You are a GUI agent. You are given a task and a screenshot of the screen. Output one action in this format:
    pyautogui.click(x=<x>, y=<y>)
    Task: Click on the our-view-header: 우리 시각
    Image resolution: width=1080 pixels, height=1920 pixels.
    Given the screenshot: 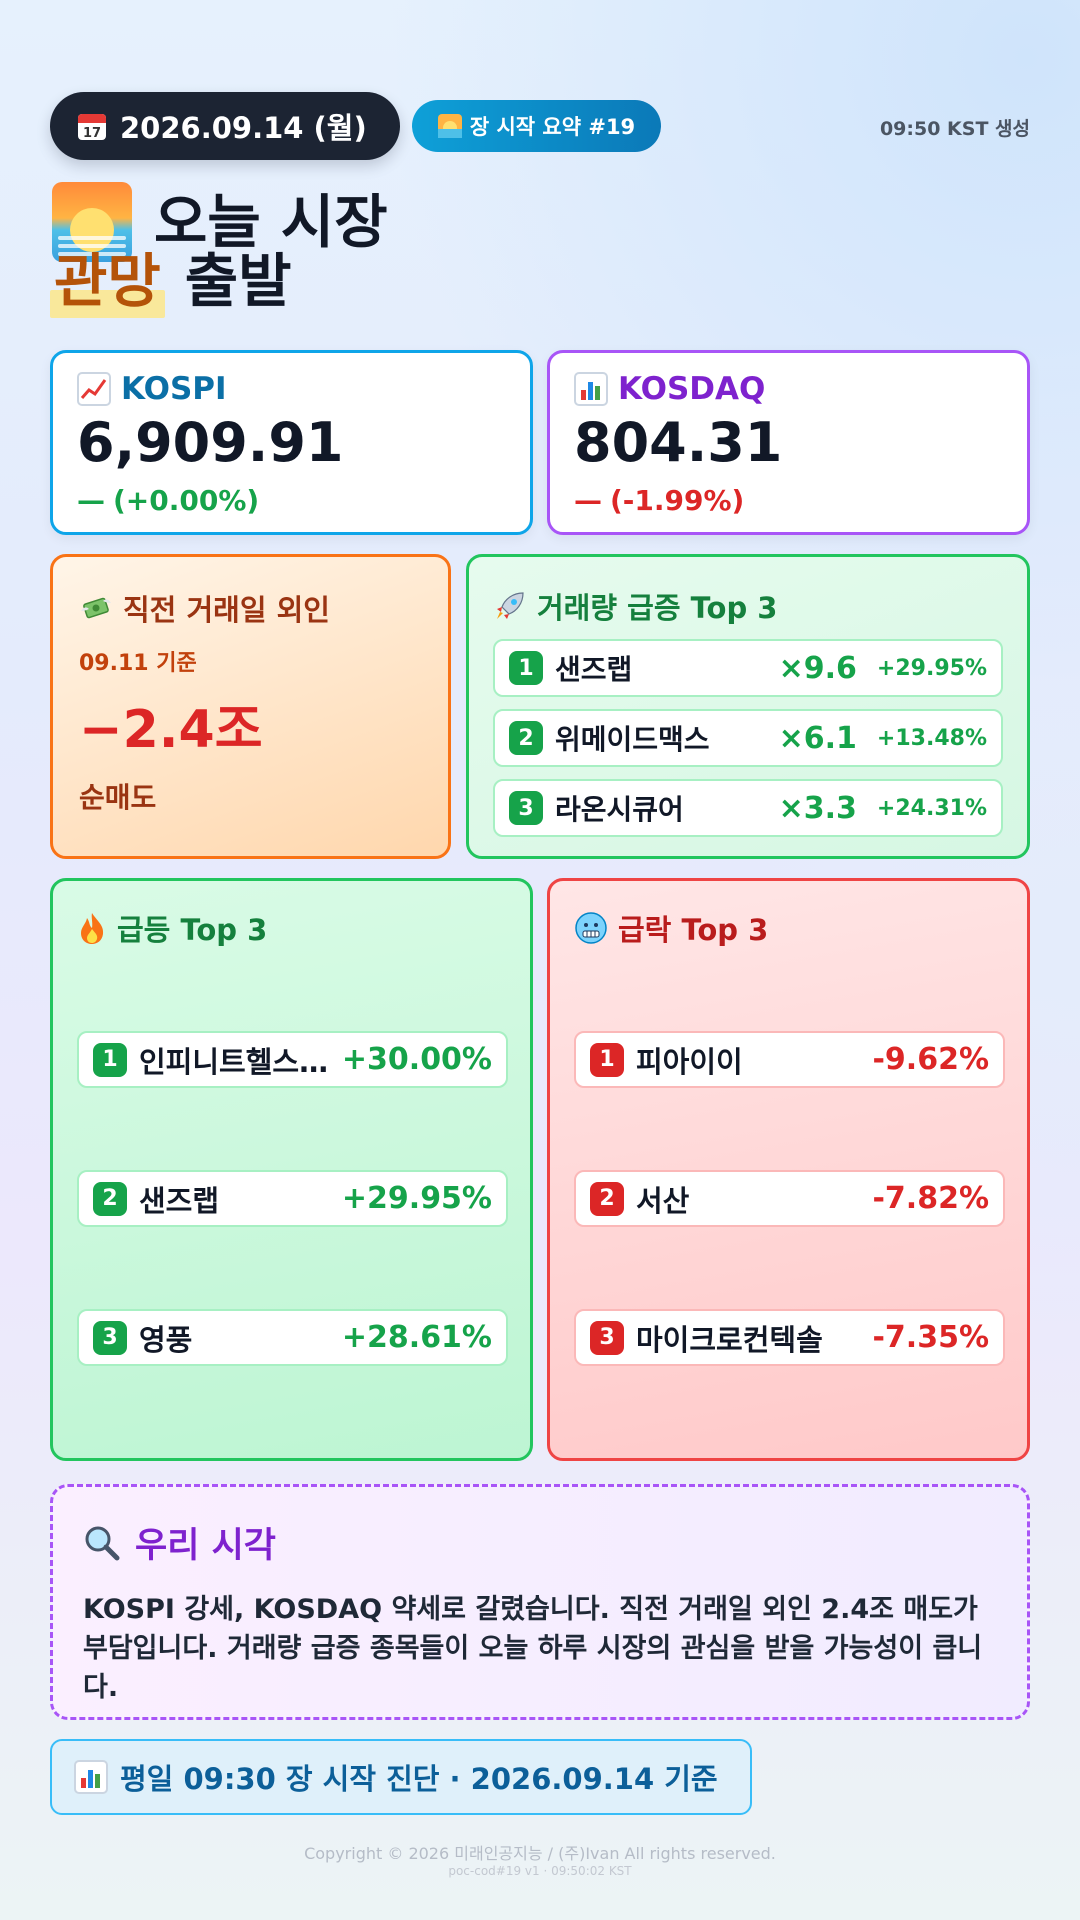 What is the action you would take?
    pyautogui.click(x=540, y=1542)
    